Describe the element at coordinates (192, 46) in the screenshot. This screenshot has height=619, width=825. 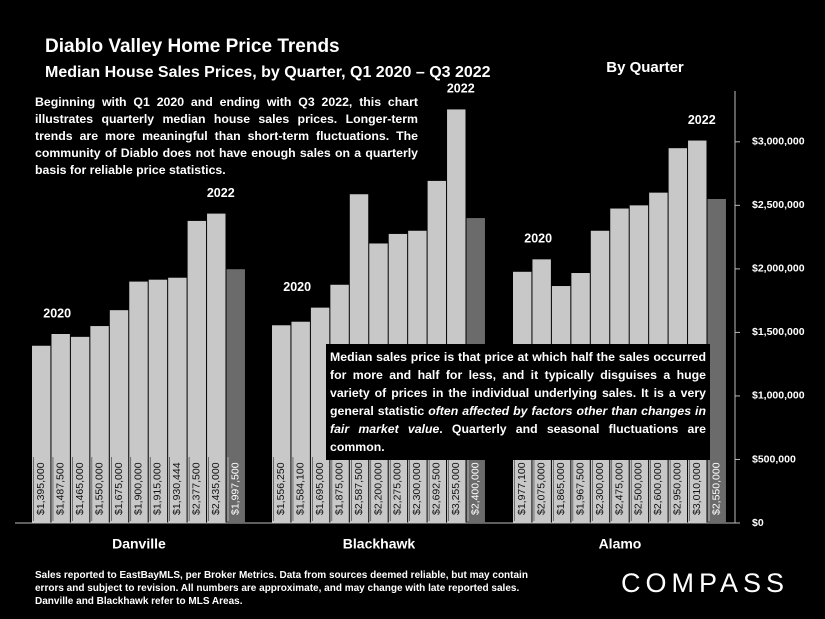
I see `chart-title: Diablo Valley Home Price Trends` at that location.